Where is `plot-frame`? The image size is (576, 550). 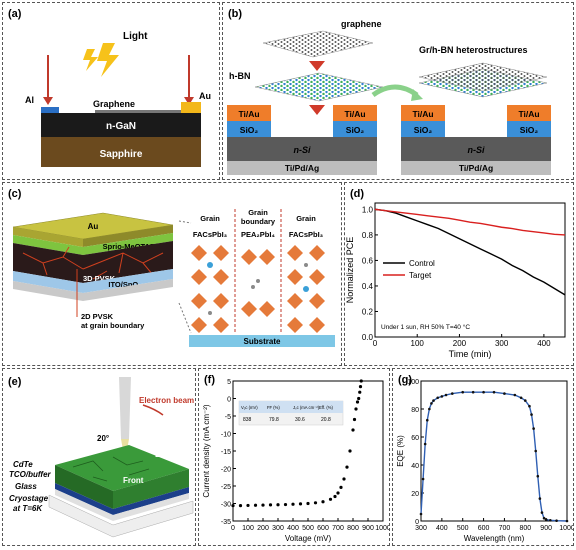
plot-frame is located at coordinates (494, 451).